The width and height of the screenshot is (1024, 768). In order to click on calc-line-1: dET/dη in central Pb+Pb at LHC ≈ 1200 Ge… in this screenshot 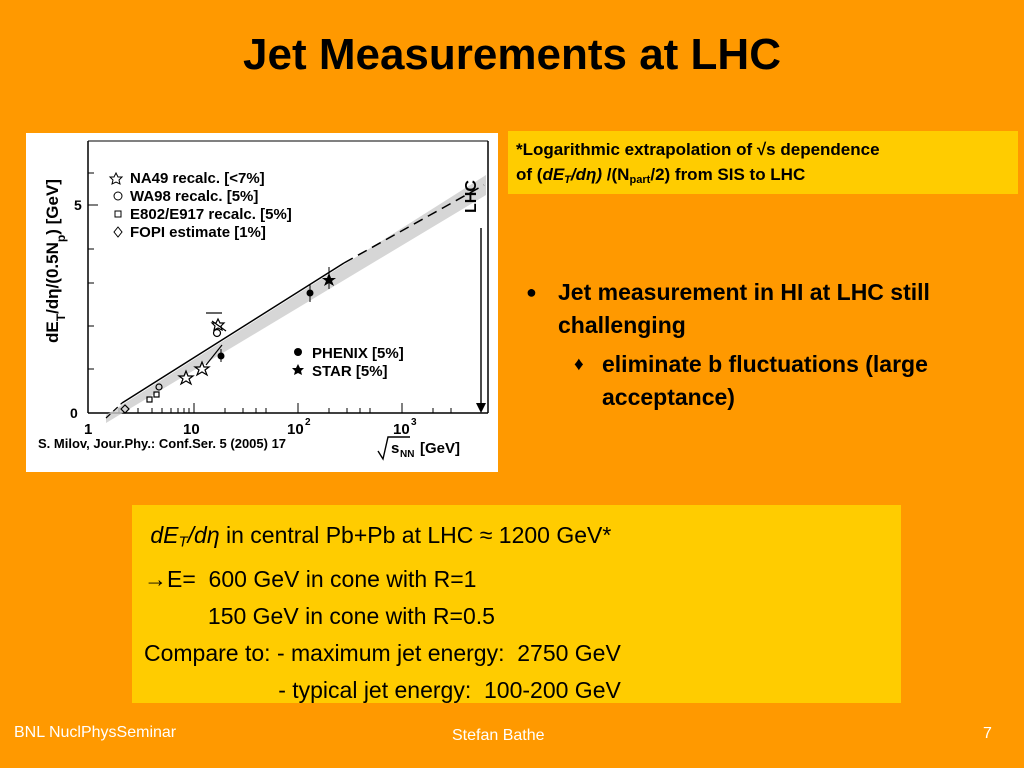, I will do `click(381, 536)`.